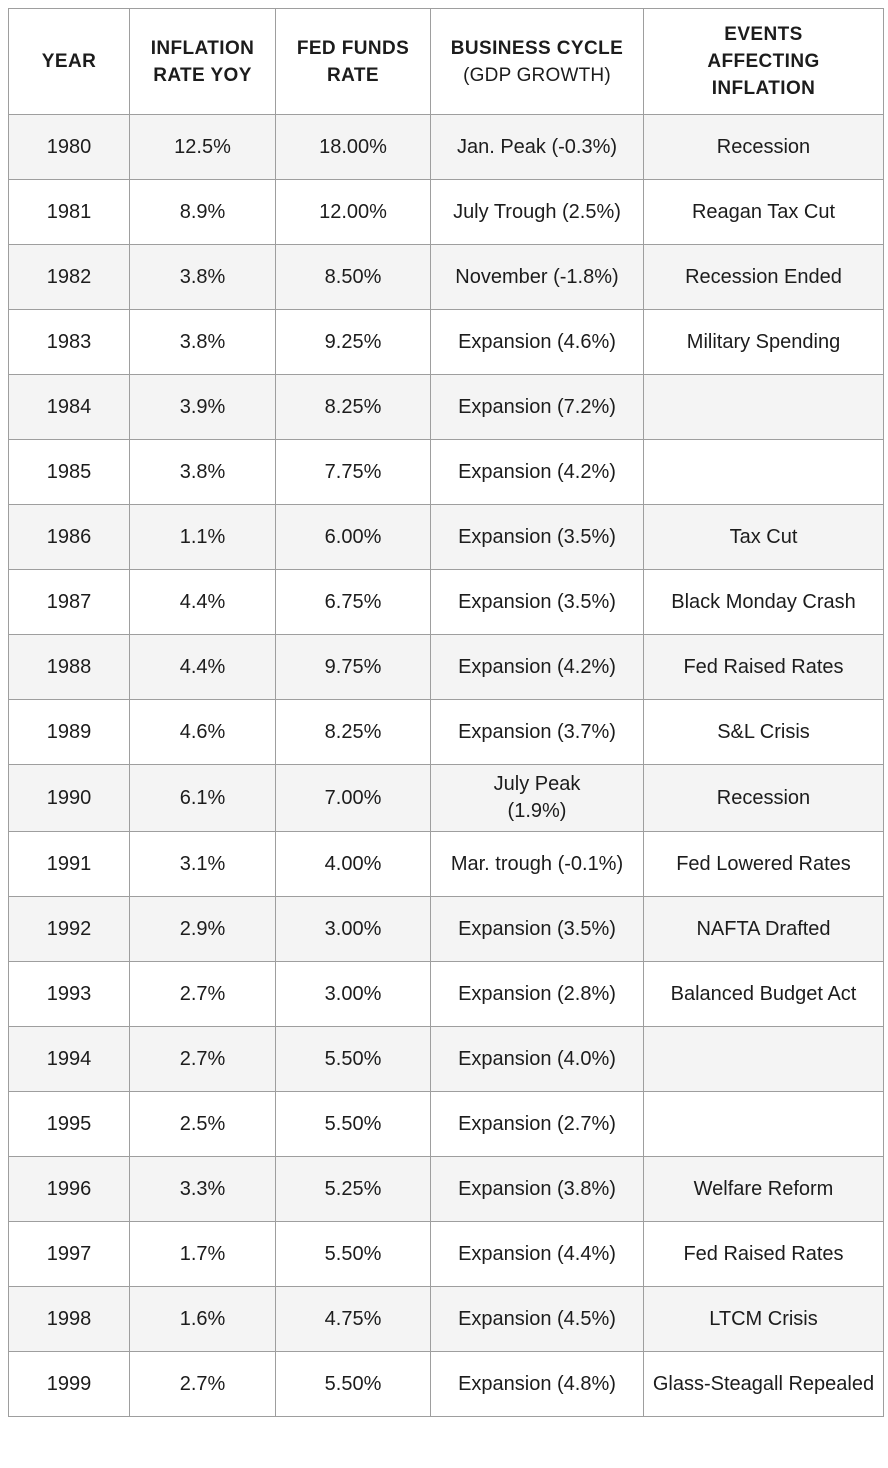  I want to click on cycle-cell: July Peak (1.9%), so click(537, 798).